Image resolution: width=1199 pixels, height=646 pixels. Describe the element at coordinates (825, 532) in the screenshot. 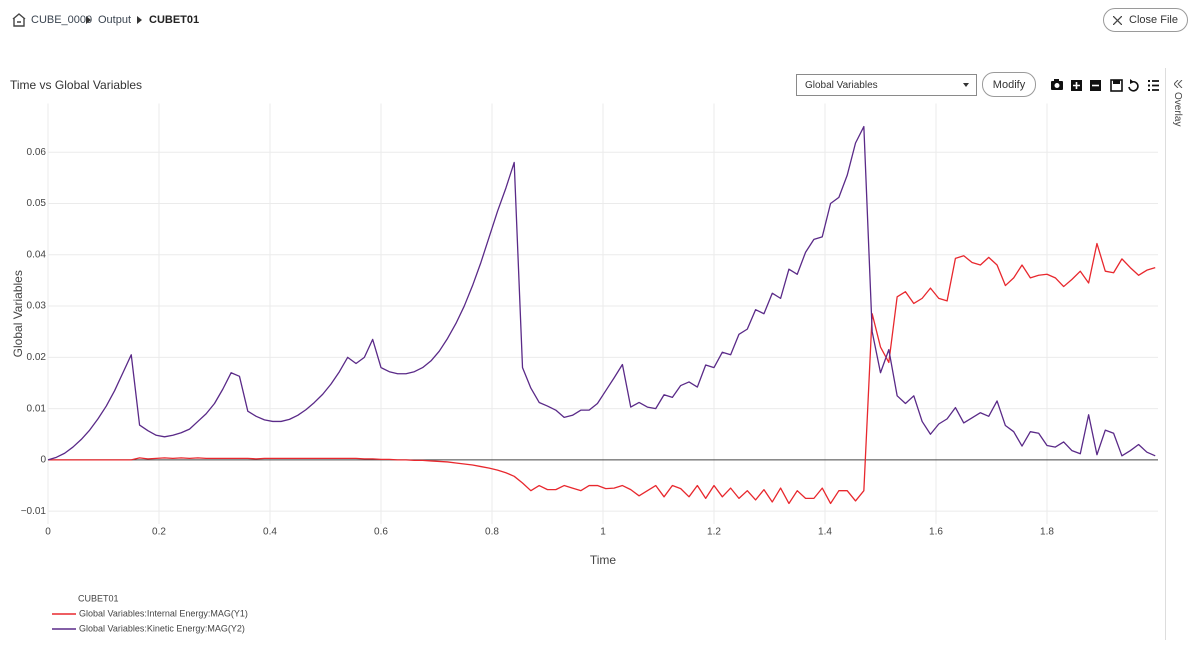

I see `x-tick-label: 1.4` at that location.